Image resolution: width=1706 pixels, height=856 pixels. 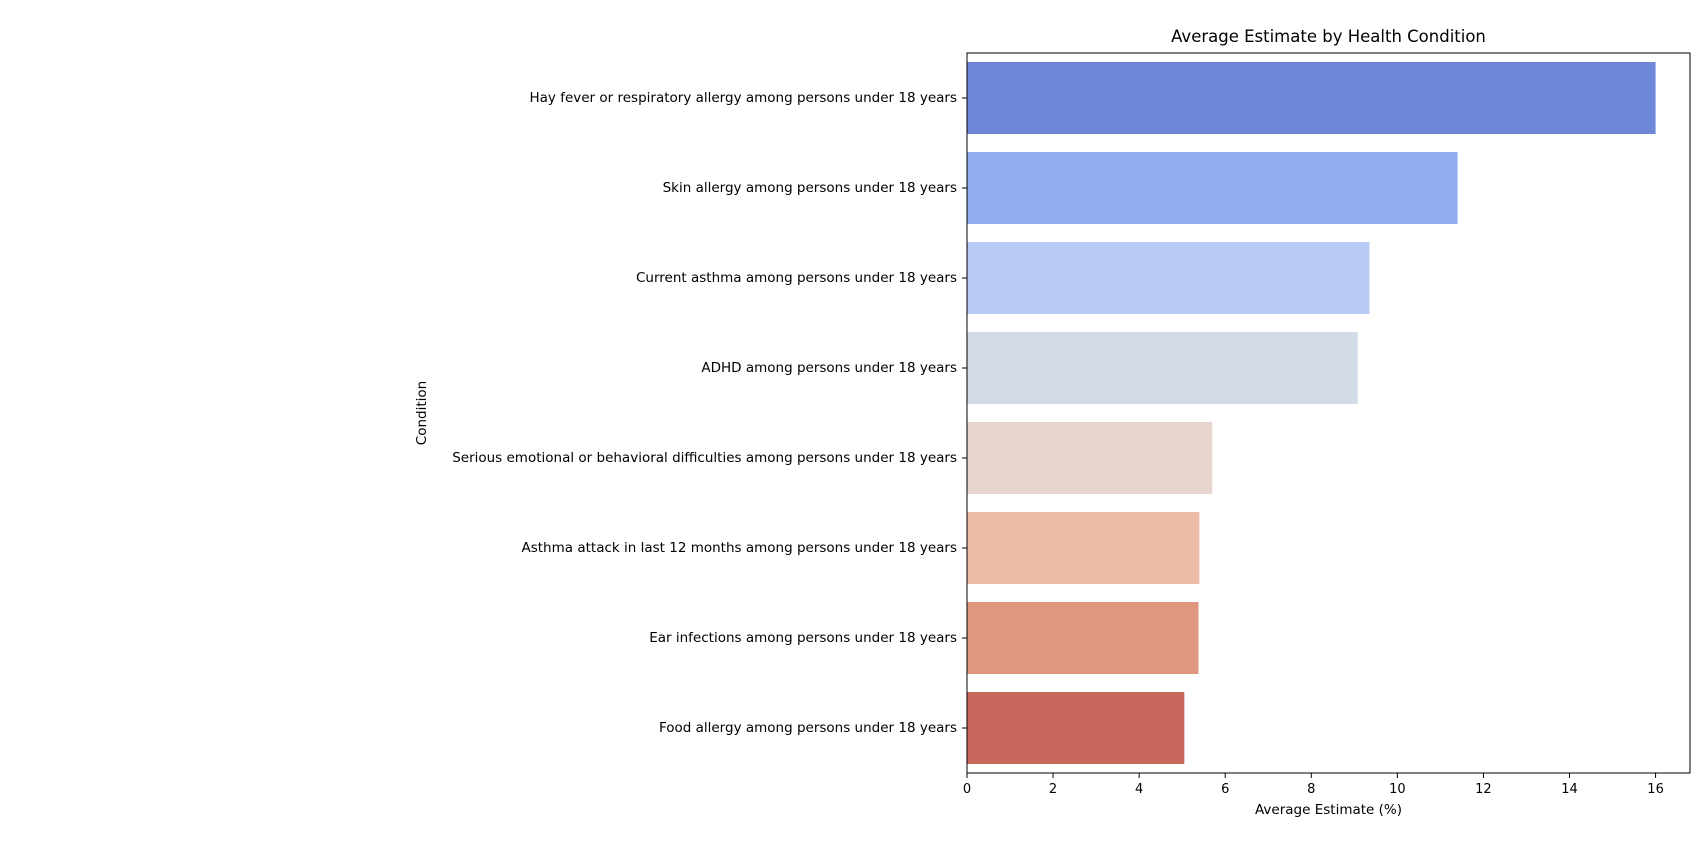 What do you see at coordinates (967, 789) in the screenshot?
I see `x-tick-label: 0` at bounding box center [967, 789].